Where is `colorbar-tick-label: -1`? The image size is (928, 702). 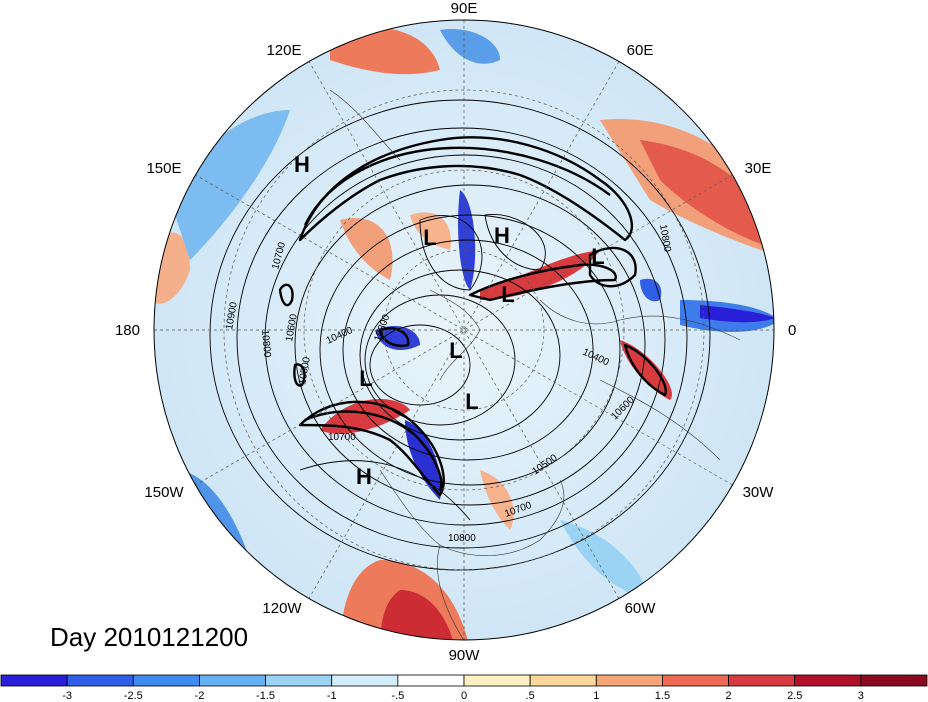 colorbar-tick-label: -1 is located at coordinates (332, 696).